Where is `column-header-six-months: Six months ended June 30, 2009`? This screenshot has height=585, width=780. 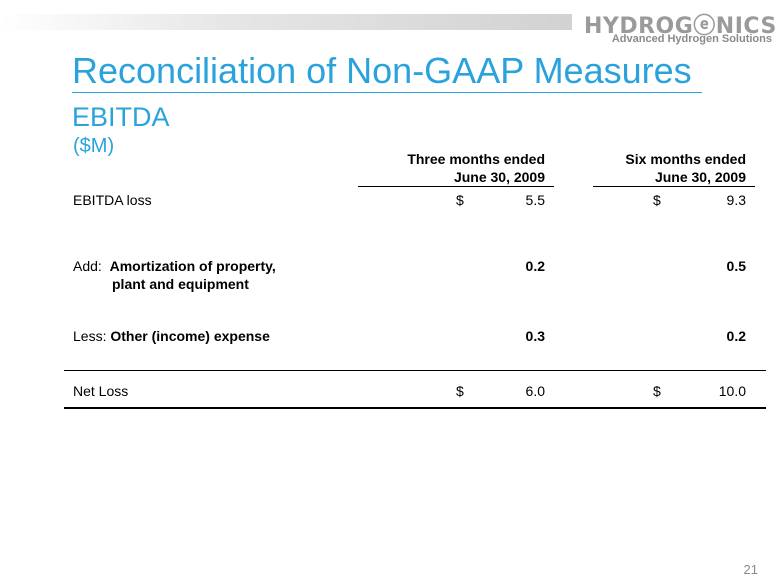
column-header-six-months: Six months ended June 30, 2009 is located at coordinates (670, 168).